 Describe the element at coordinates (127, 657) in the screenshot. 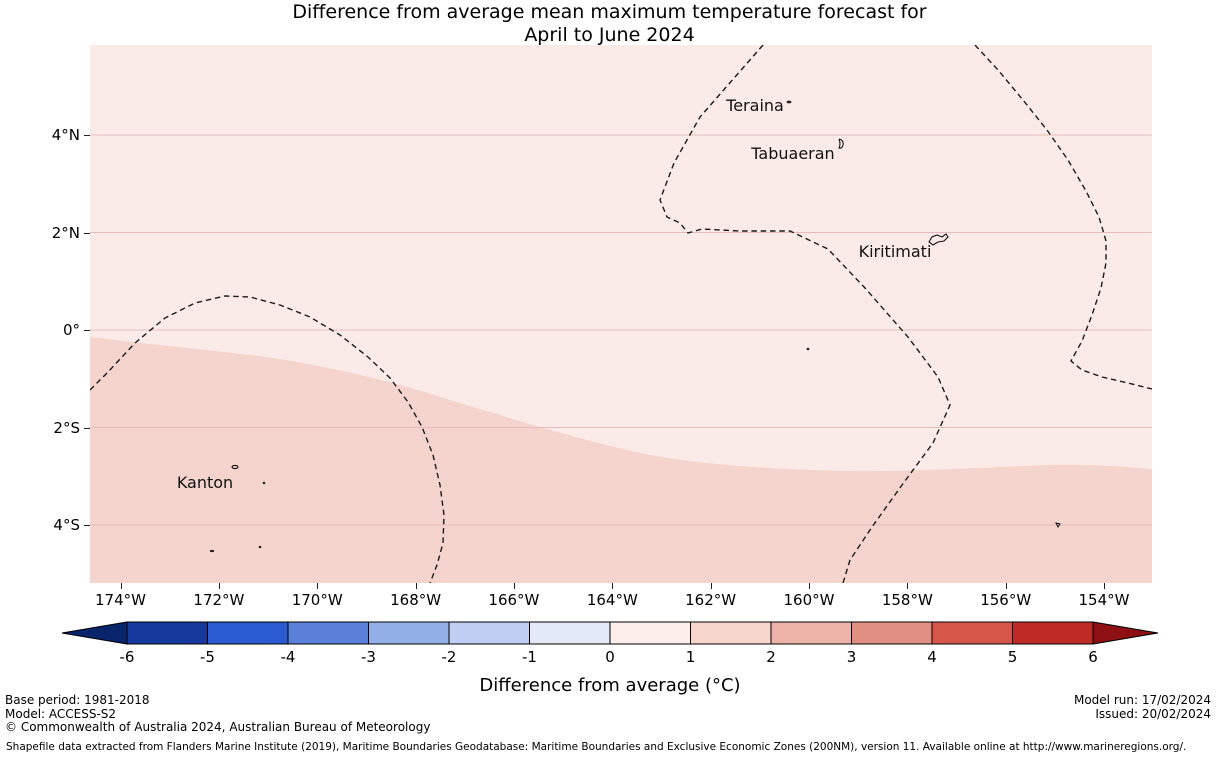

I see `colorbar-tick: -6` at that location.